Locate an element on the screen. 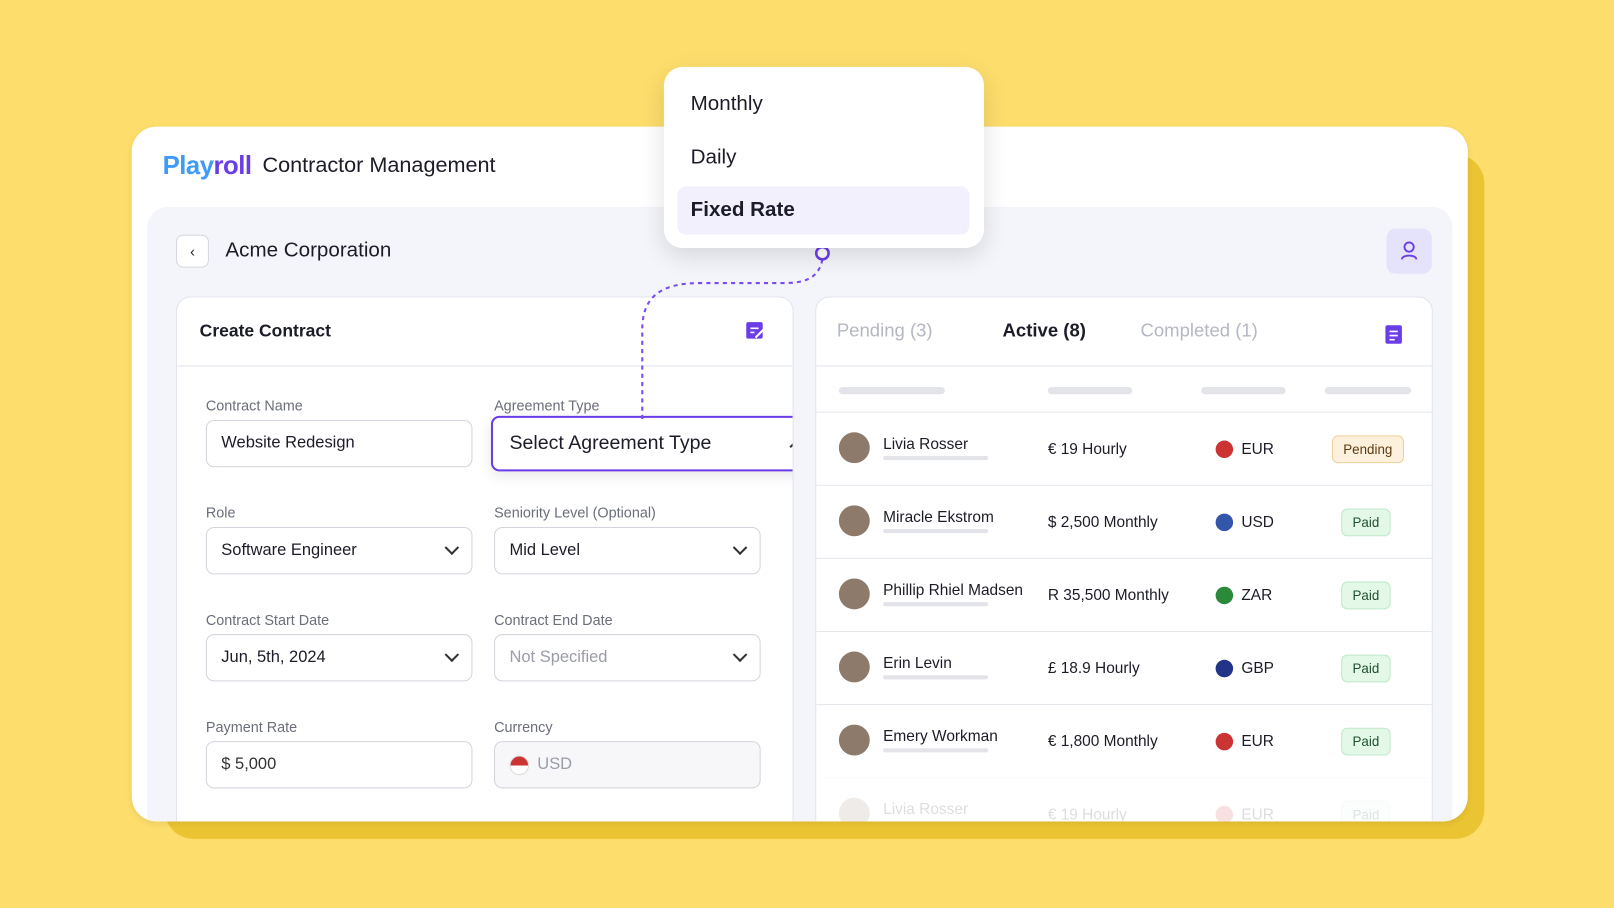 The height and width of the screenshot is (908, 1614). edit-icon is located at coordinates (755, 330).